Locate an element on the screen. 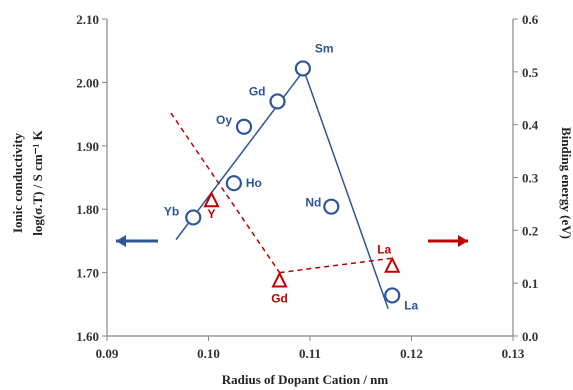  conductivity-point-ho is located at coordinates (233, 183).